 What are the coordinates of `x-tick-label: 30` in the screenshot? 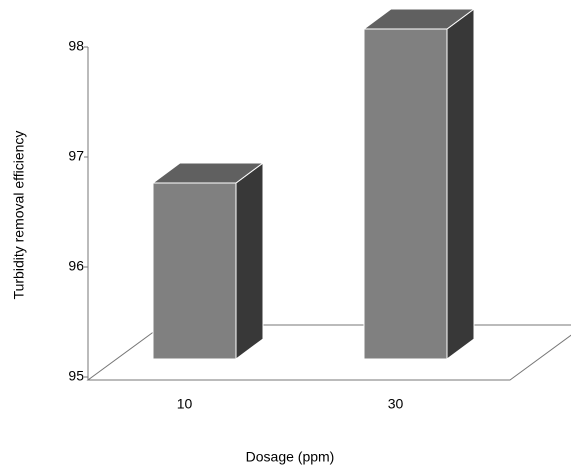 It's located at (396, 404).